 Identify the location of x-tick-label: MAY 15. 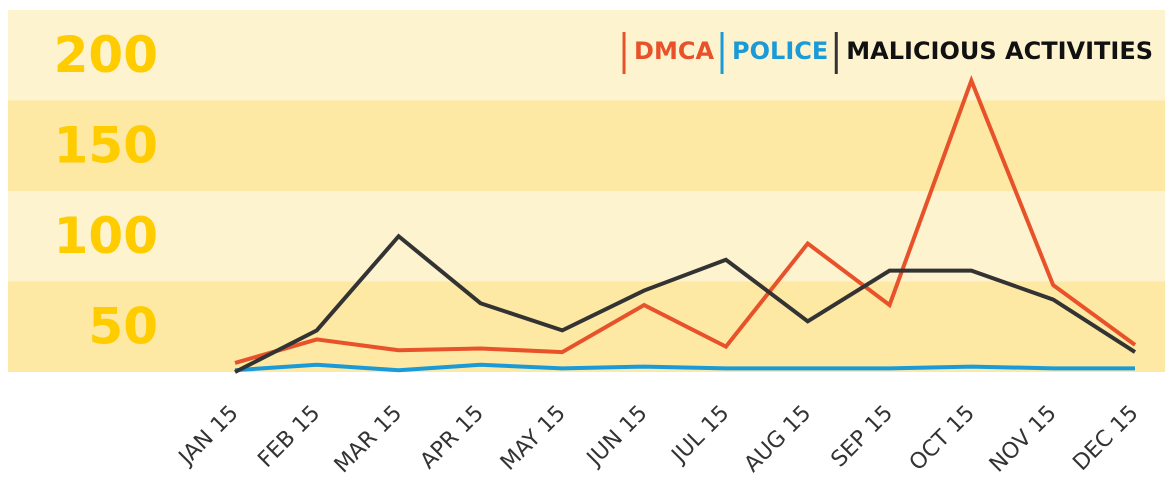
(533, 438).